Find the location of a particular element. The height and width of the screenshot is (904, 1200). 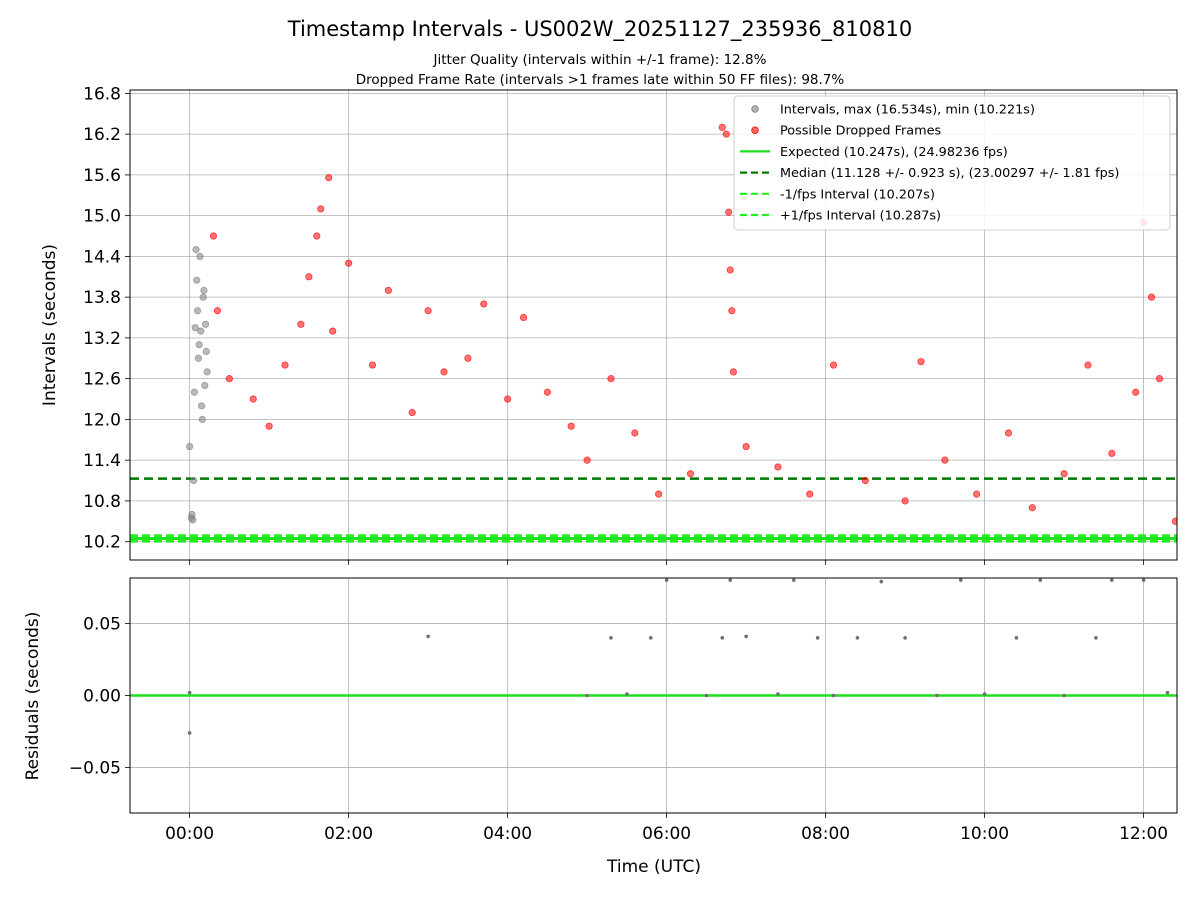

legend-box is located at coordinates (952, 163).